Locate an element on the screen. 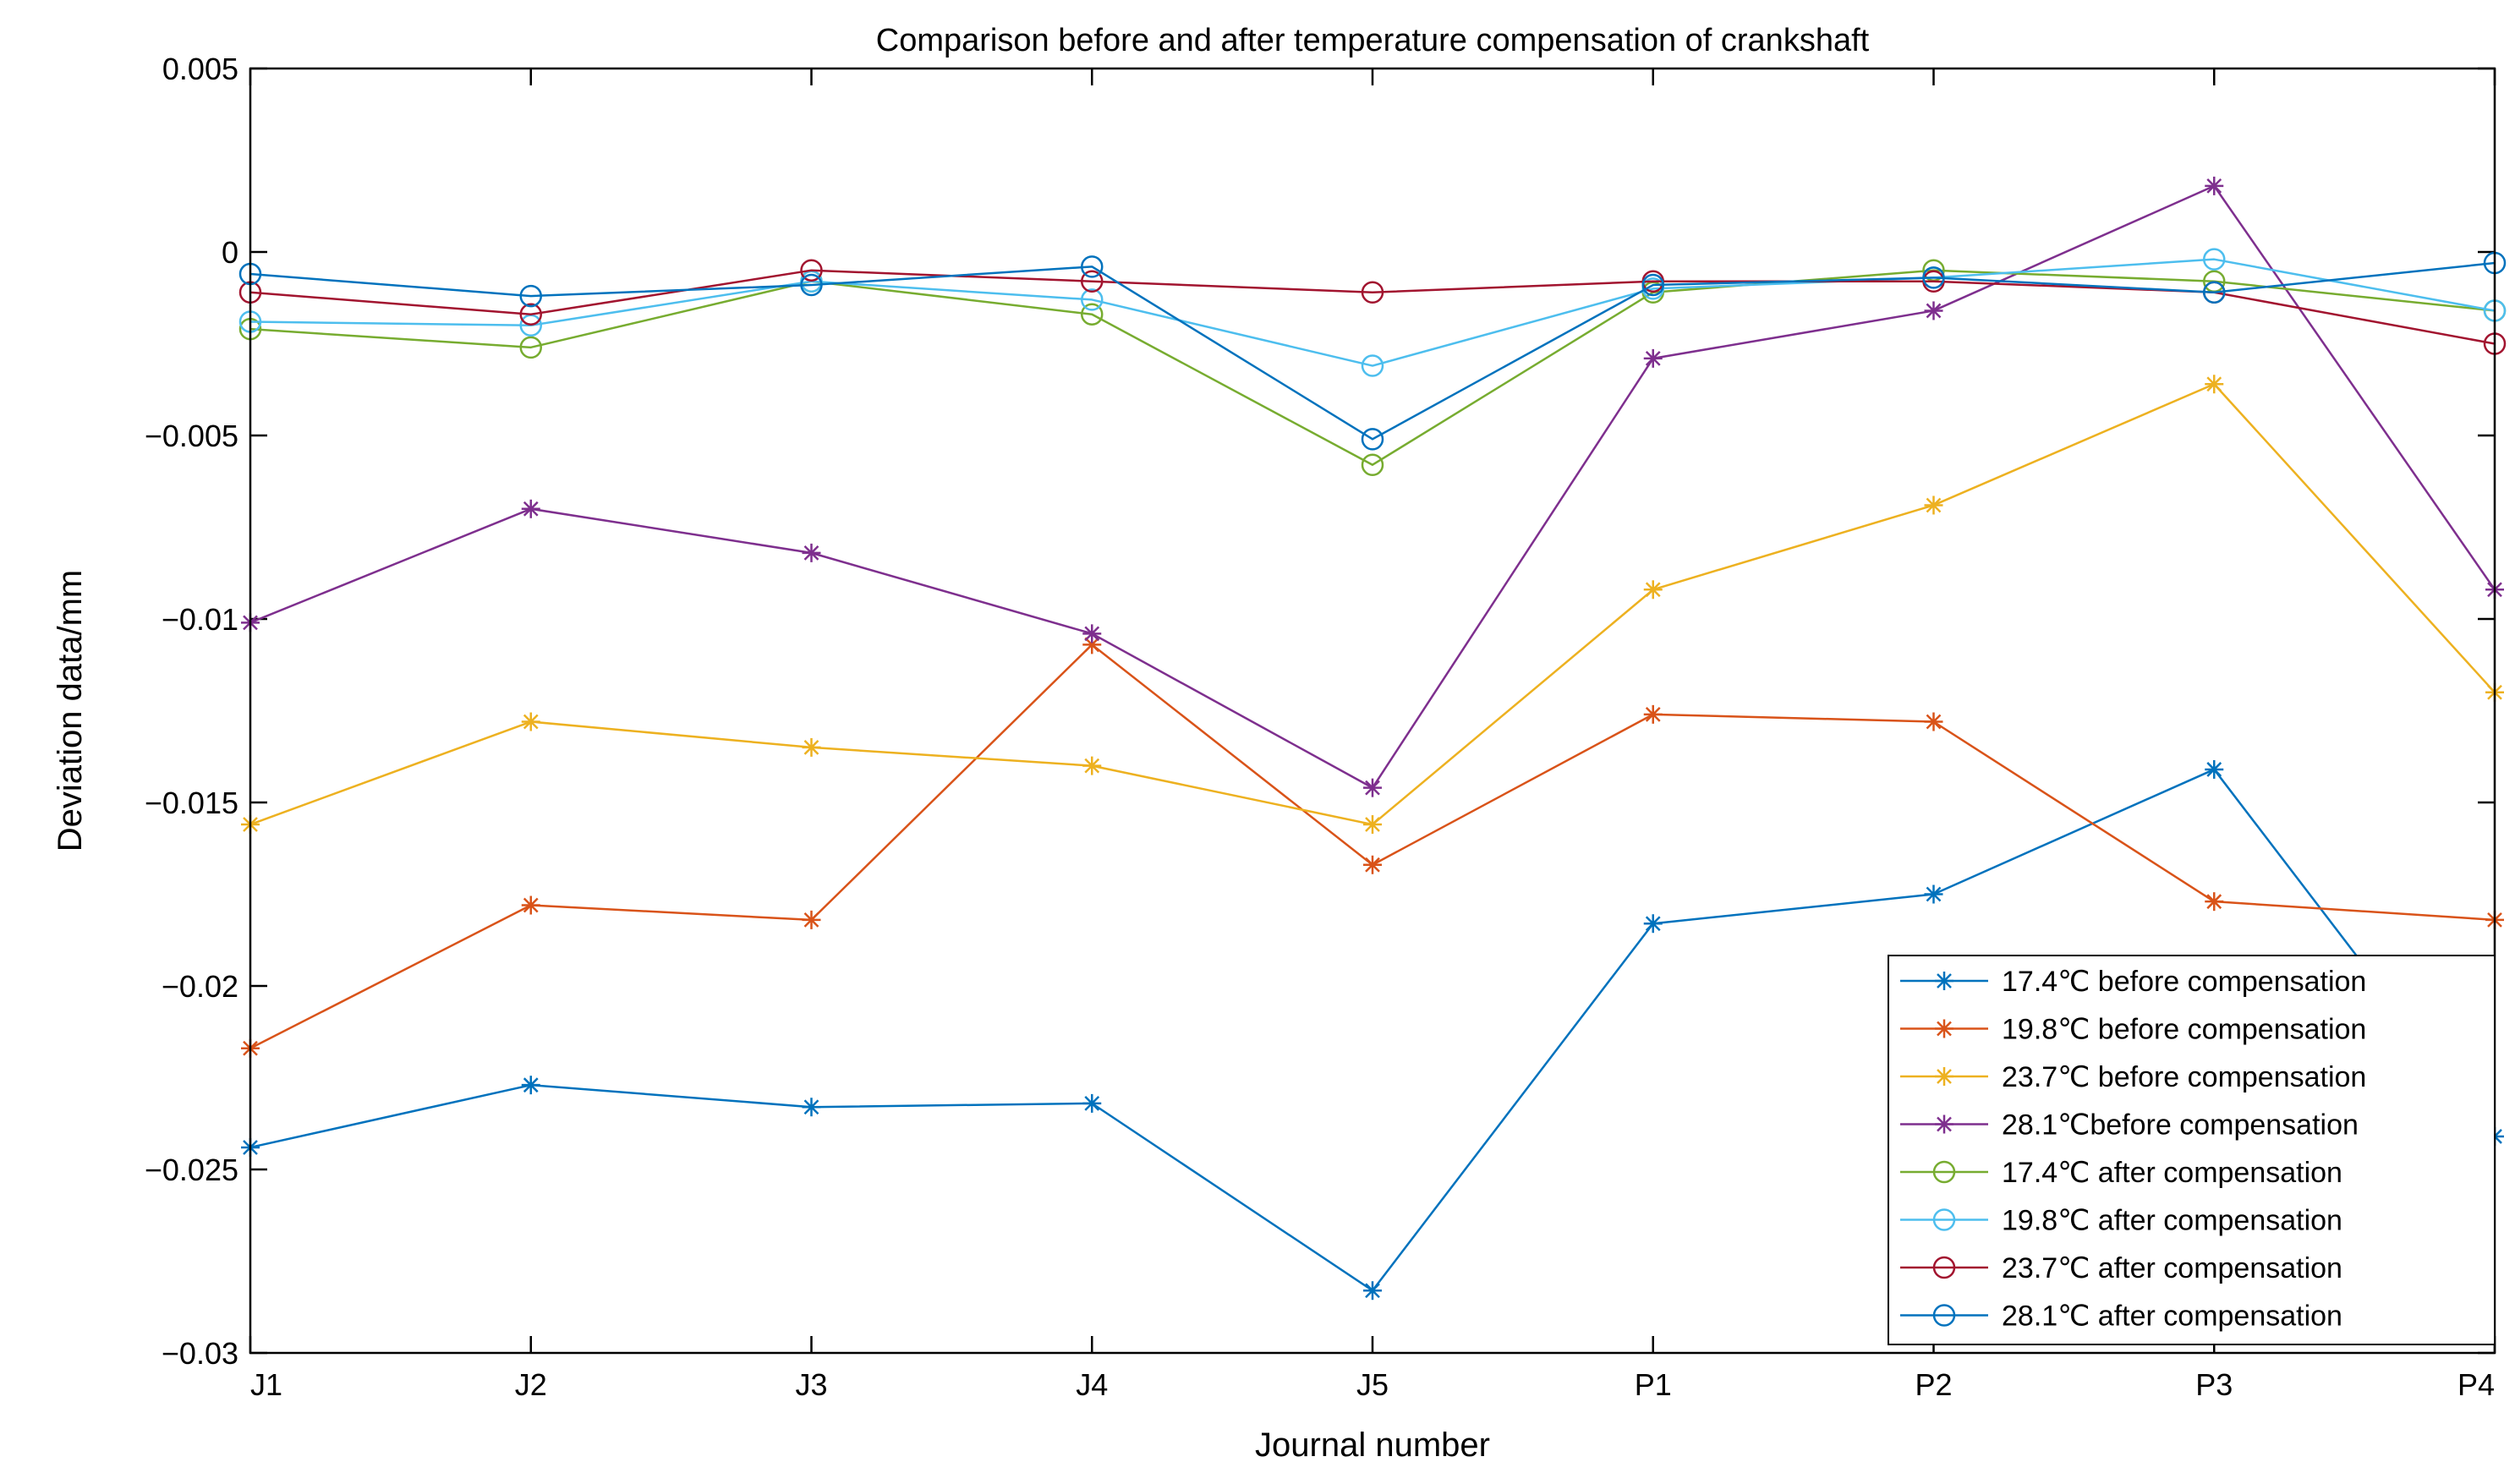  legend-label: 17.4℃ after compensation is located at coordinates (2172, 1173).